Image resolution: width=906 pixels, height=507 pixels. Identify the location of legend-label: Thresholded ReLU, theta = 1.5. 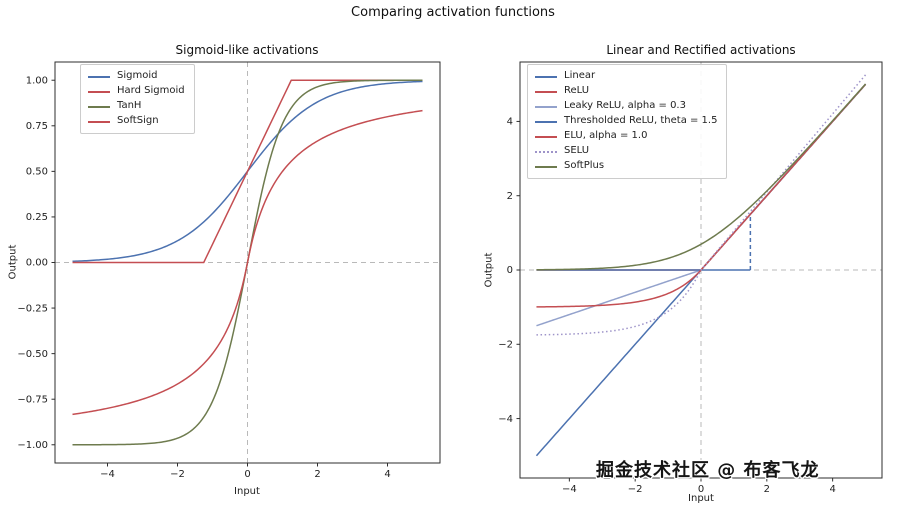
(641, 121).